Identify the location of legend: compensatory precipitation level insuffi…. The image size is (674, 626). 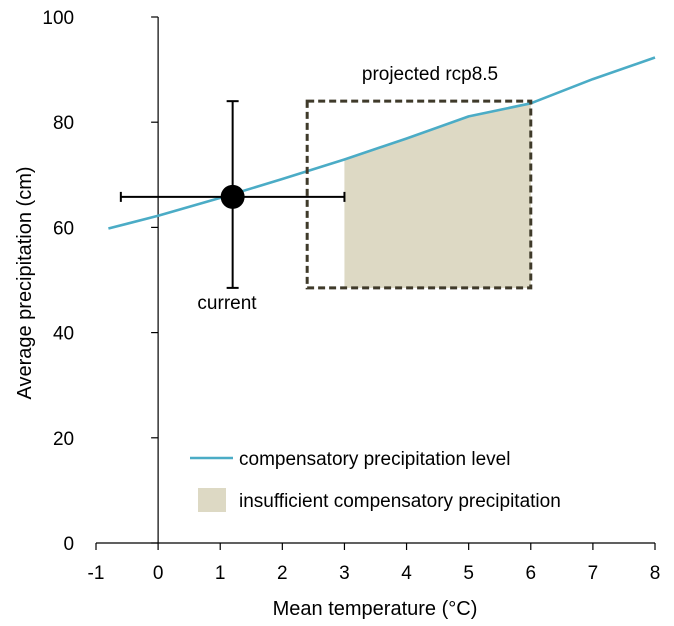
(375, 480).